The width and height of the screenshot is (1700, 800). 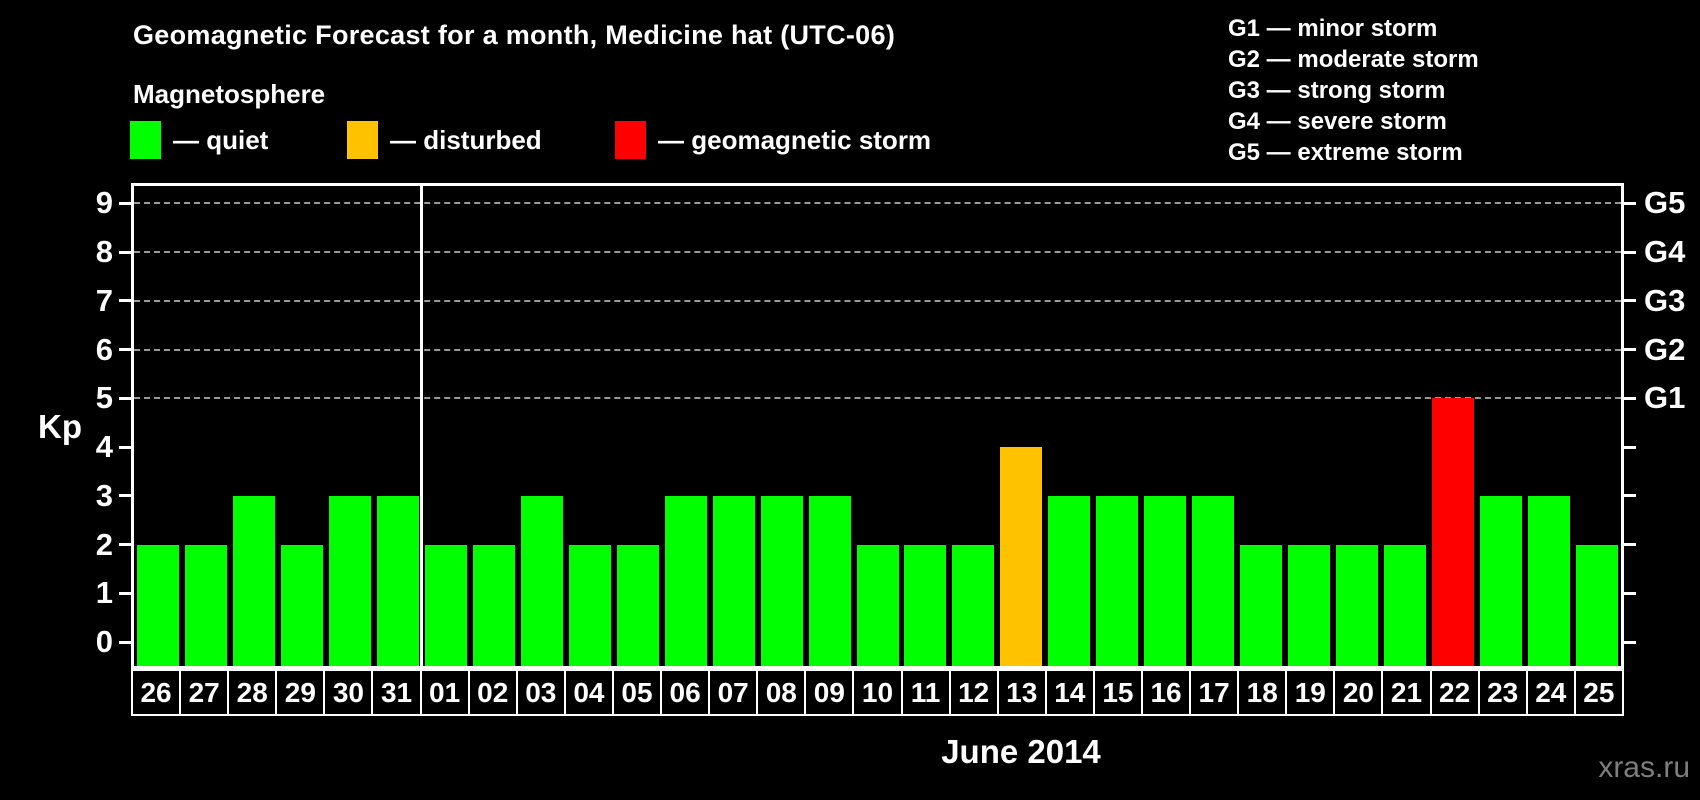 I want to click on gridline-kp8, so click(x=877, y=252).